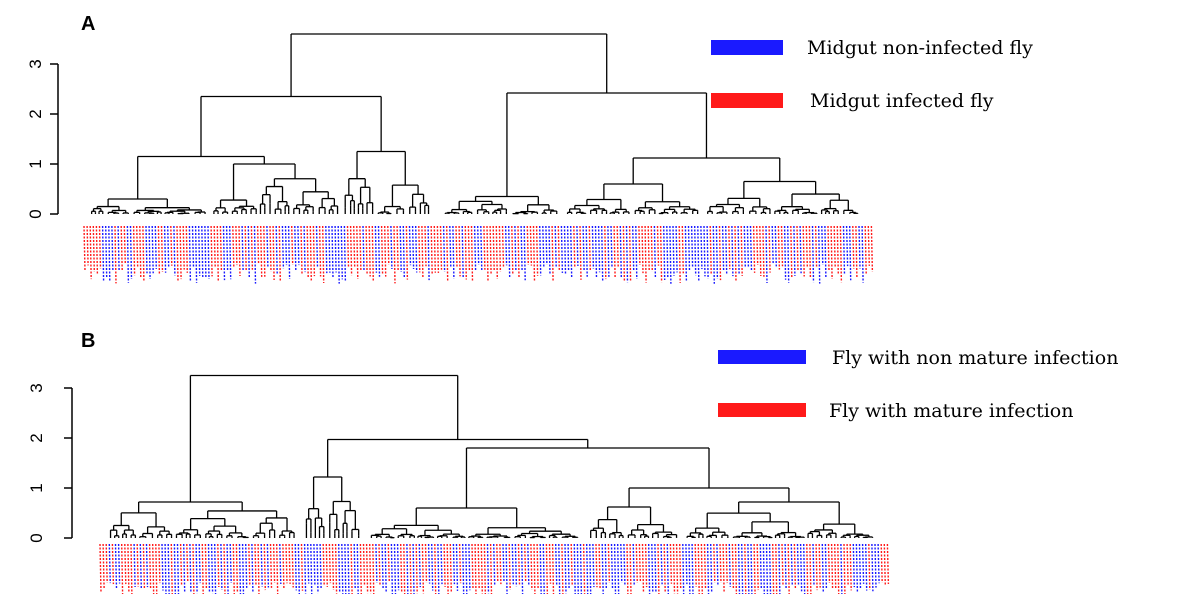  Describe the element at coordinates (42, 139) in the screenshot. I see `panel-a-y-axis: 0 1 2 3` at that location.